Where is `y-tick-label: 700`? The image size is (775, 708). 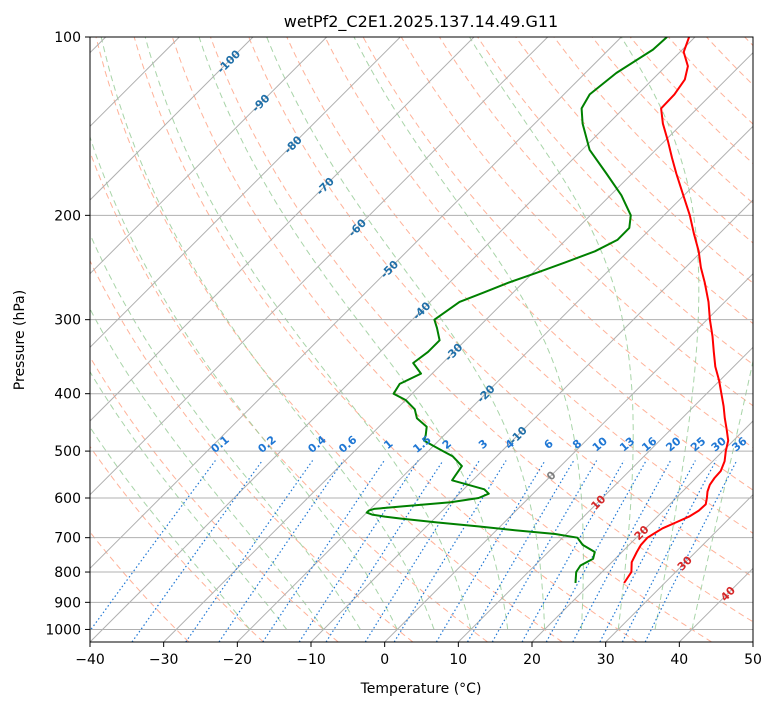 y-tick-label: 700 is located at coordinates (67, 539).